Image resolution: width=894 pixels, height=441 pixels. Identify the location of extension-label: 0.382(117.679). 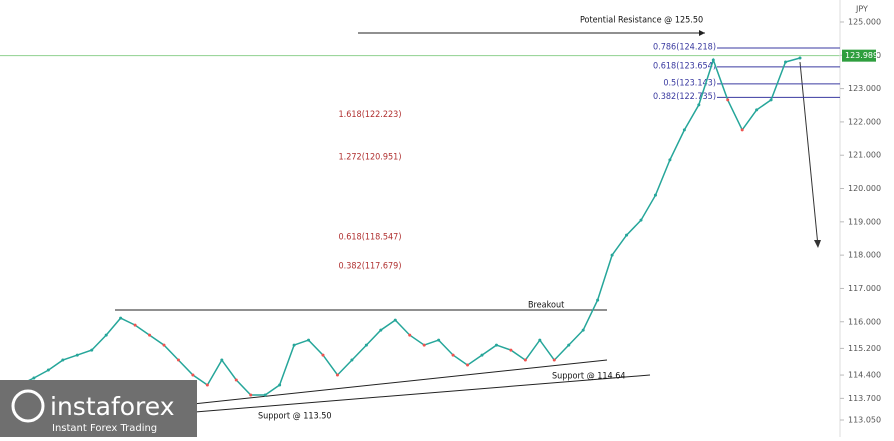
(370, 266).